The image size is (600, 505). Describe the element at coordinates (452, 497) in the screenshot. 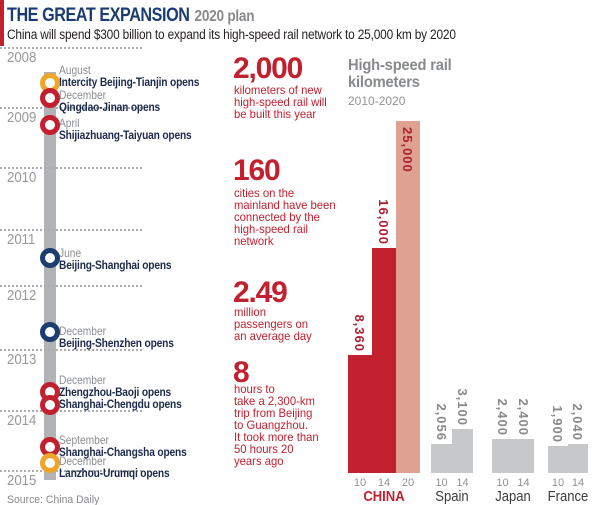

I see `country-label: Spain` at that location.